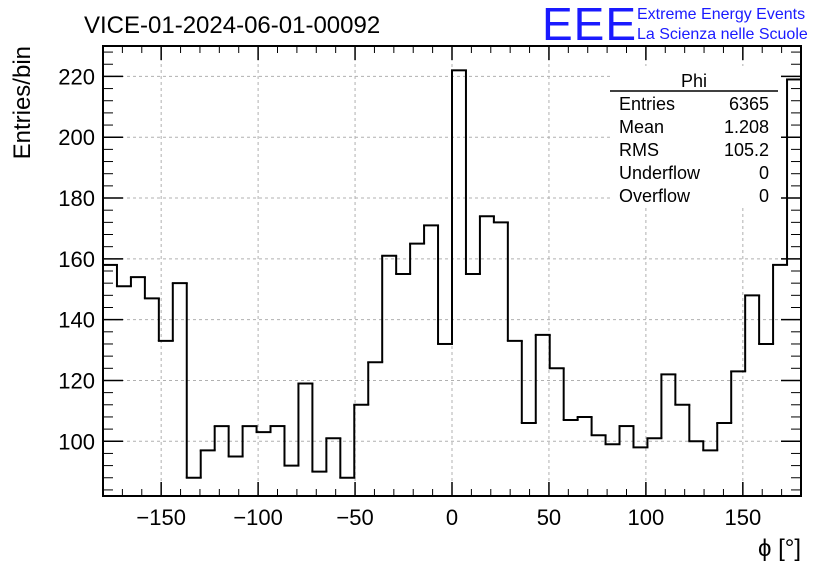 The width and height of the screenshot is (836, 572). I want to click on x-tick-label: 150, so click(742, 517).